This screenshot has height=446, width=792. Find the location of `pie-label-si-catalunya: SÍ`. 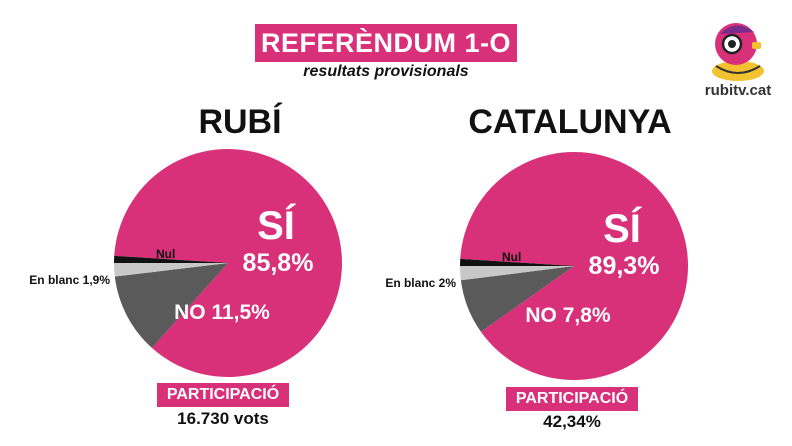

pie-label-si-catalunya: SÍ is located at coordinates (622, 228).